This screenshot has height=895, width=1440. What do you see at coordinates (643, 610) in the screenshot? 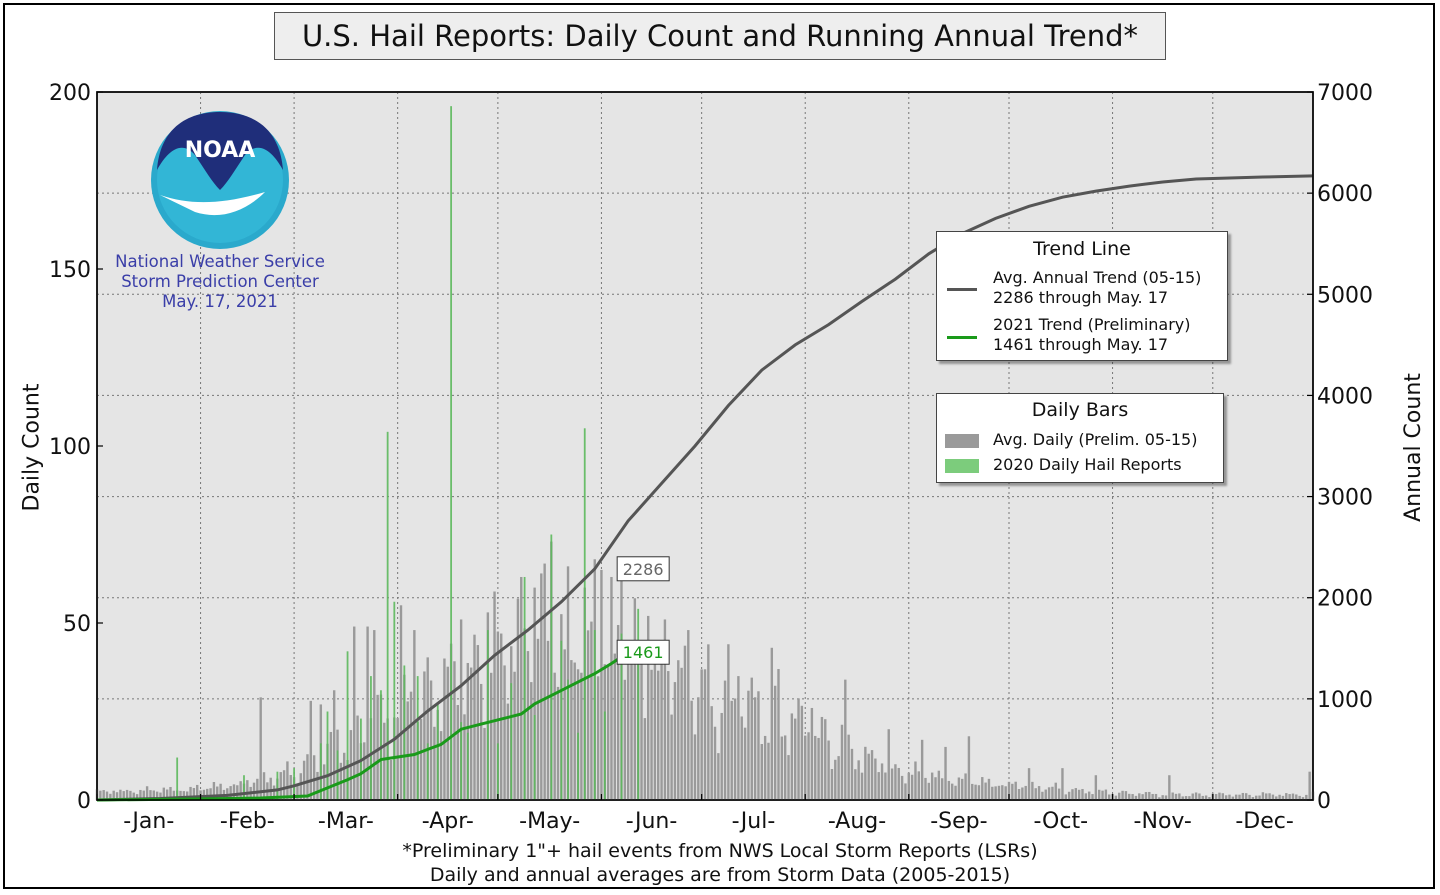
I see `trend-markers: 2286 1461` at bounding box center [643, 610].